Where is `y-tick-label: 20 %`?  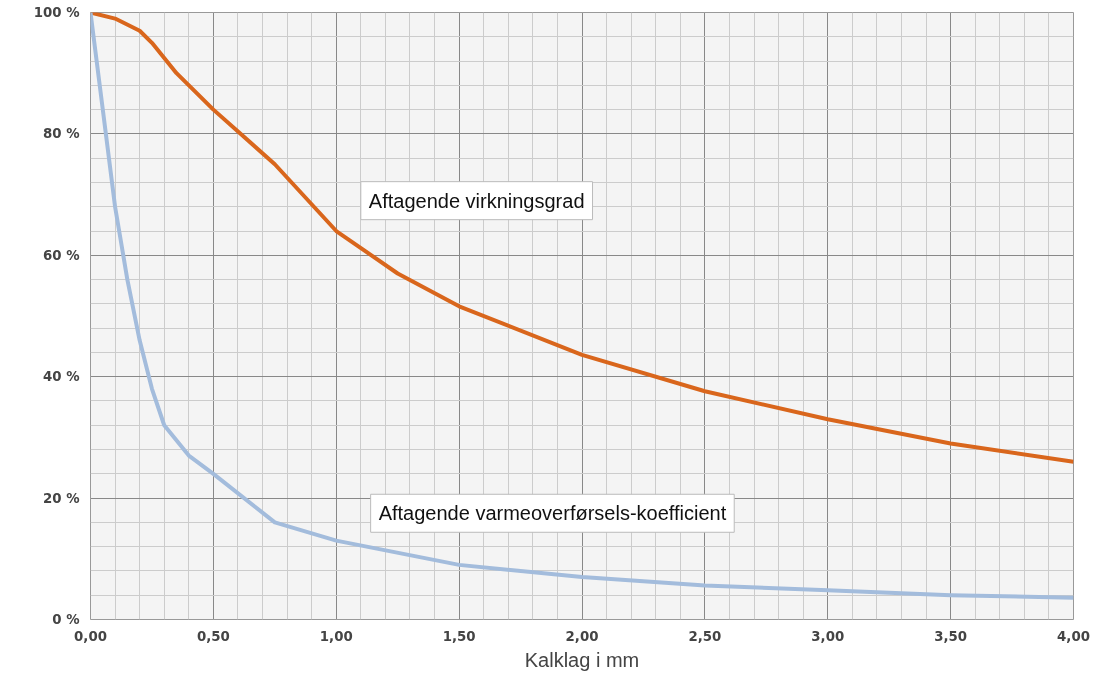
y-tick-label: 20 % is located at coordinates (61, 498).